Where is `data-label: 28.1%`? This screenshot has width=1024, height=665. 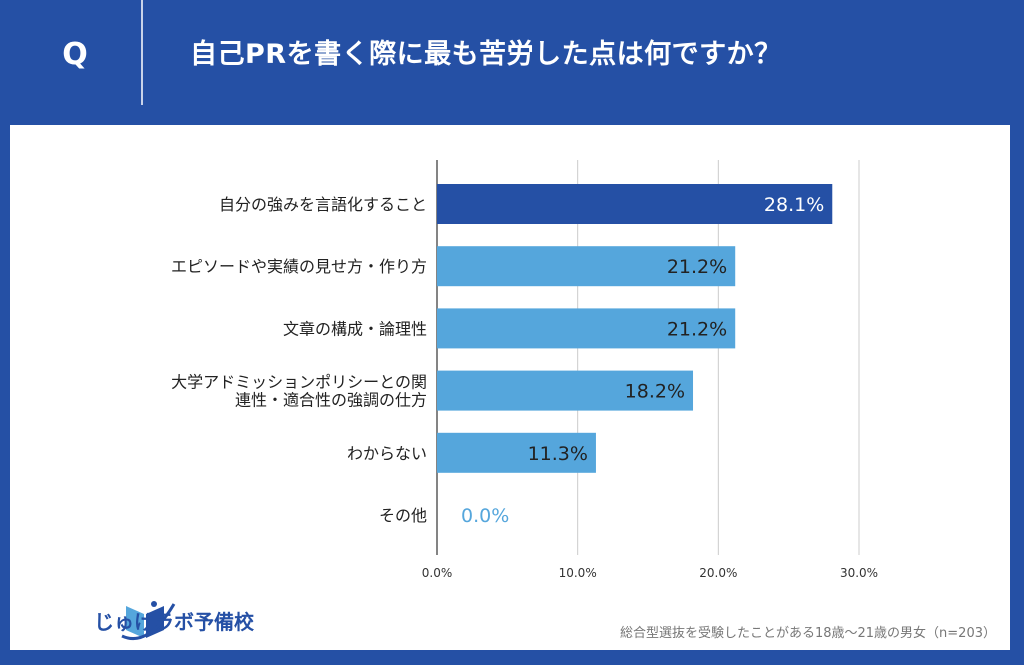 data-label: 28.1% is located at coordinates (794, 205).